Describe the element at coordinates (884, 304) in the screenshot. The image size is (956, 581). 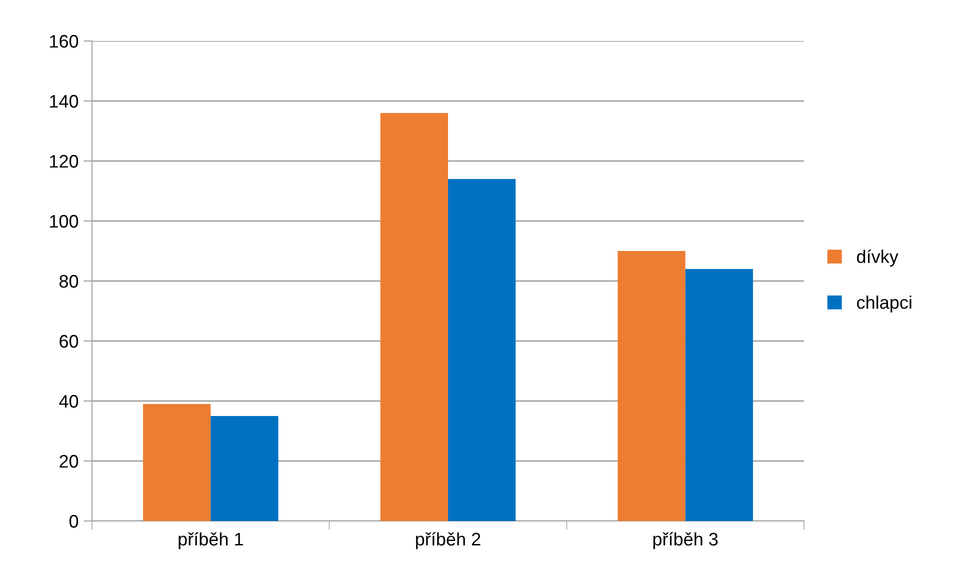
I see `legend-label: chlapci` at that location.